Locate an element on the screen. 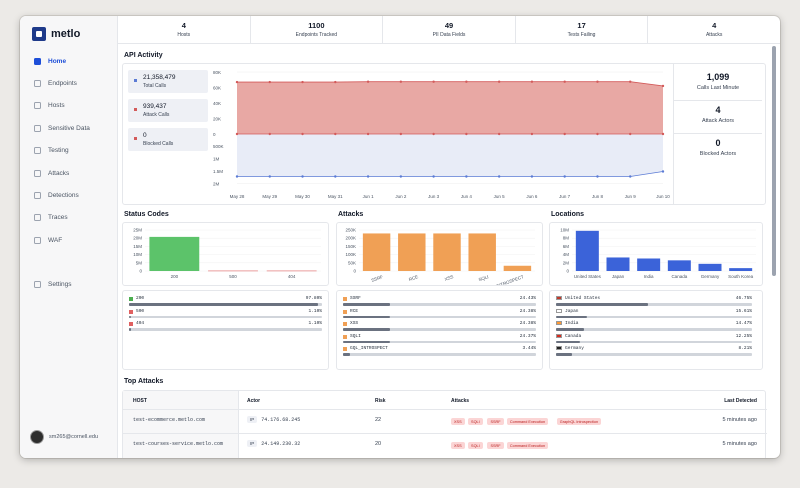 This screenshot has height=488, width=800. bar-sqli is located at coordinates (482, 252).